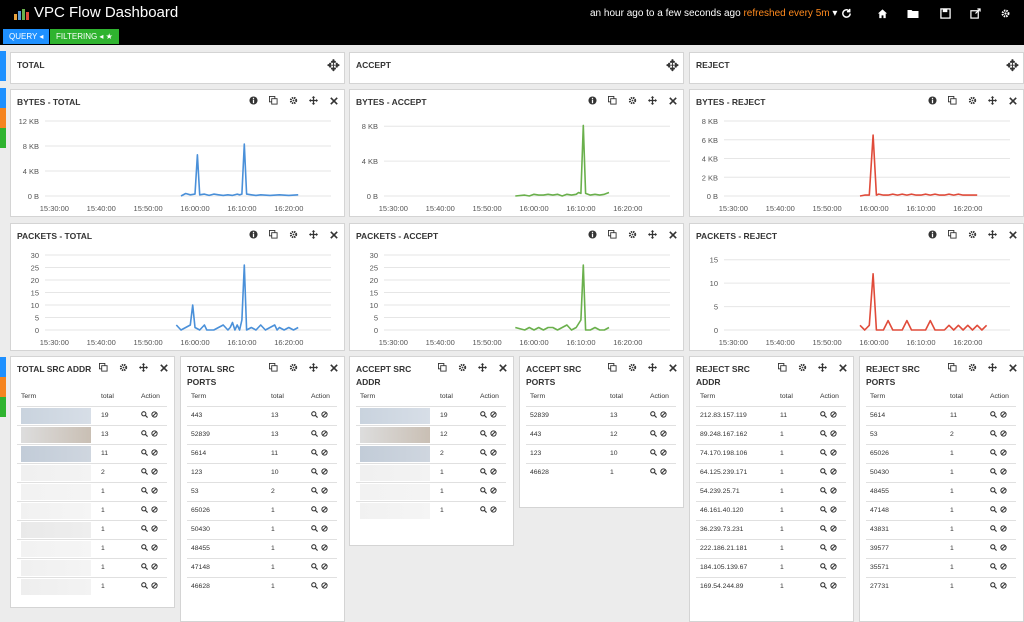  Describe the element at coordinates (665, 13) in the screenshot. I see `time-range-label: an hour ago to a few seconds ago` at that location.